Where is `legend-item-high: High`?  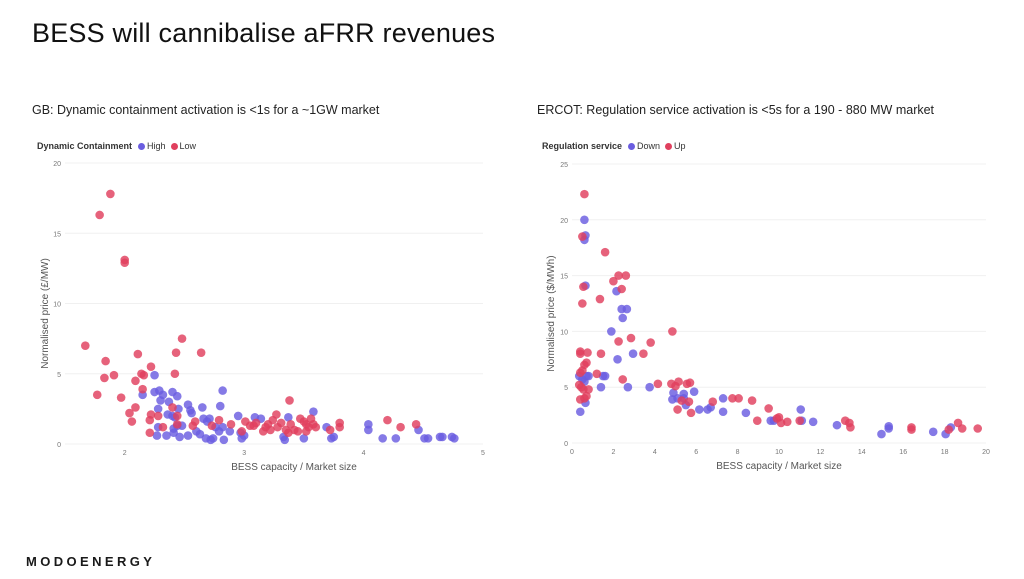 legend-item-high: High is located at coordinates (152, 146).